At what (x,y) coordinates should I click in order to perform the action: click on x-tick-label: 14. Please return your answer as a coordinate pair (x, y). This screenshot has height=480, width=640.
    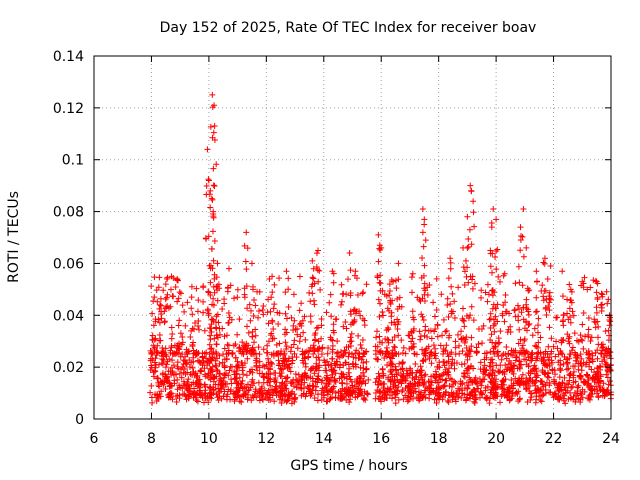
    Looking at the image, I should click on (324, 439).